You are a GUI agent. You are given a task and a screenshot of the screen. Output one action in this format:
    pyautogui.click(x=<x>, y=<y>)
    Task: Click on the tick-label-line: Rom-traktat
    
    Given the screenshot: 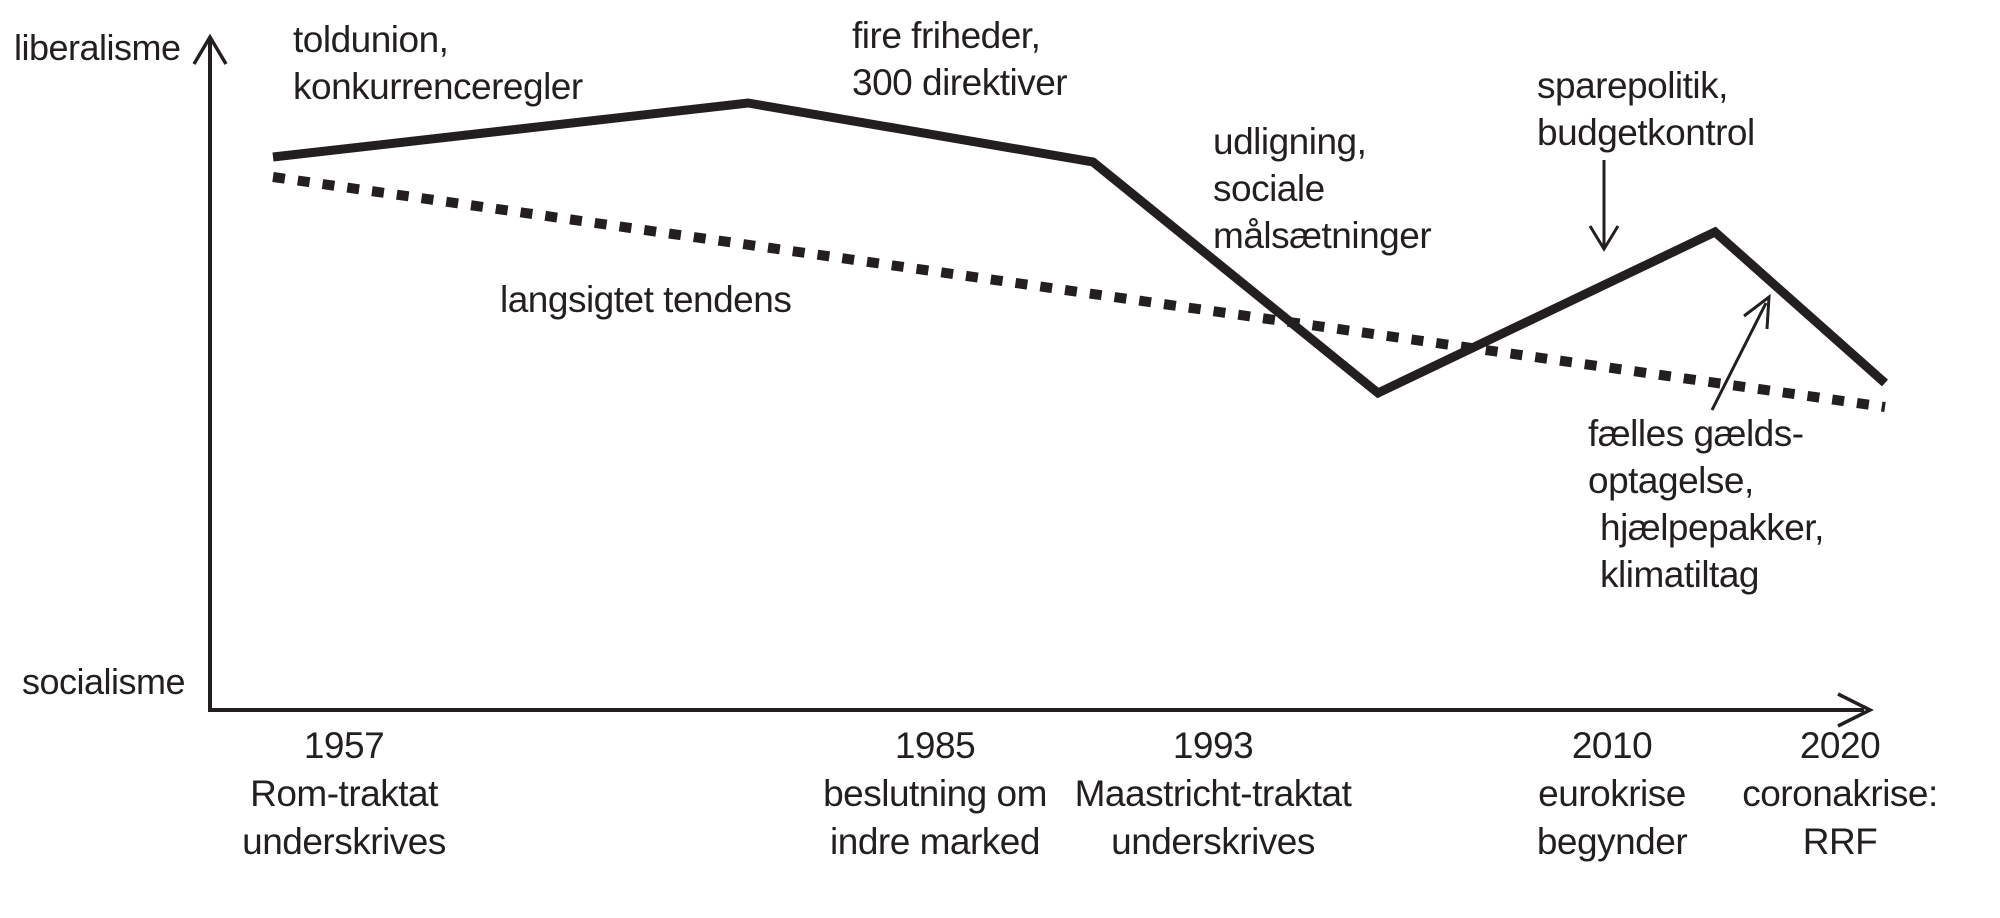 What is the action you would take?
    pyautogui.click(x=344, y=793)
    